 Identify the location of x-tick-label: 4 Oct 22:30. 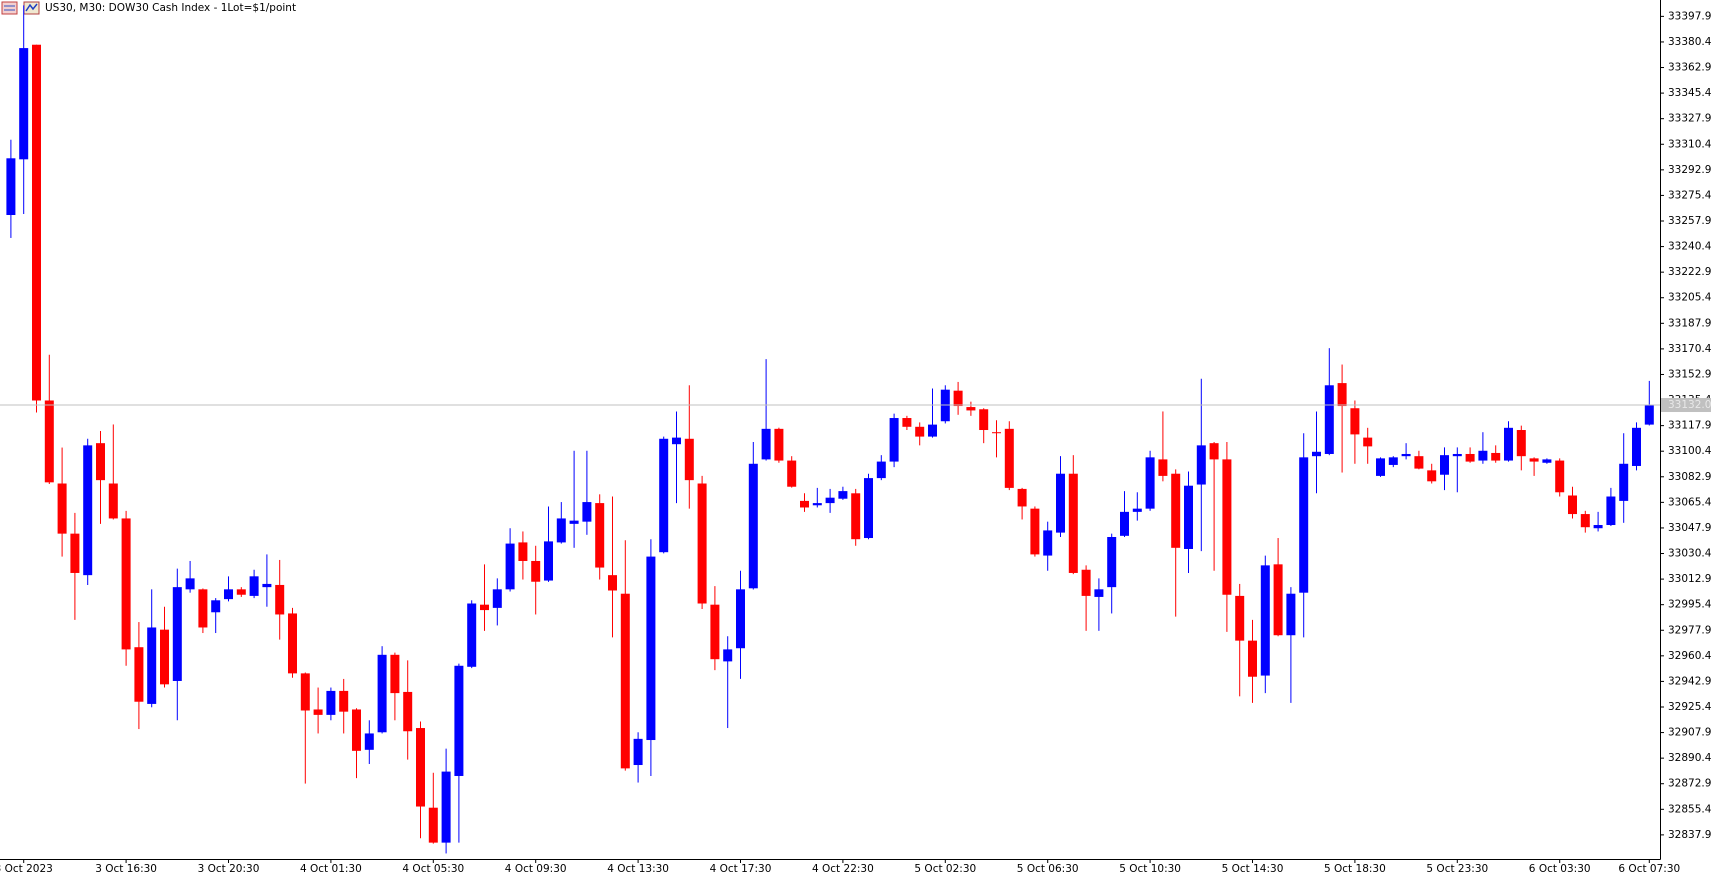
(843, 869).